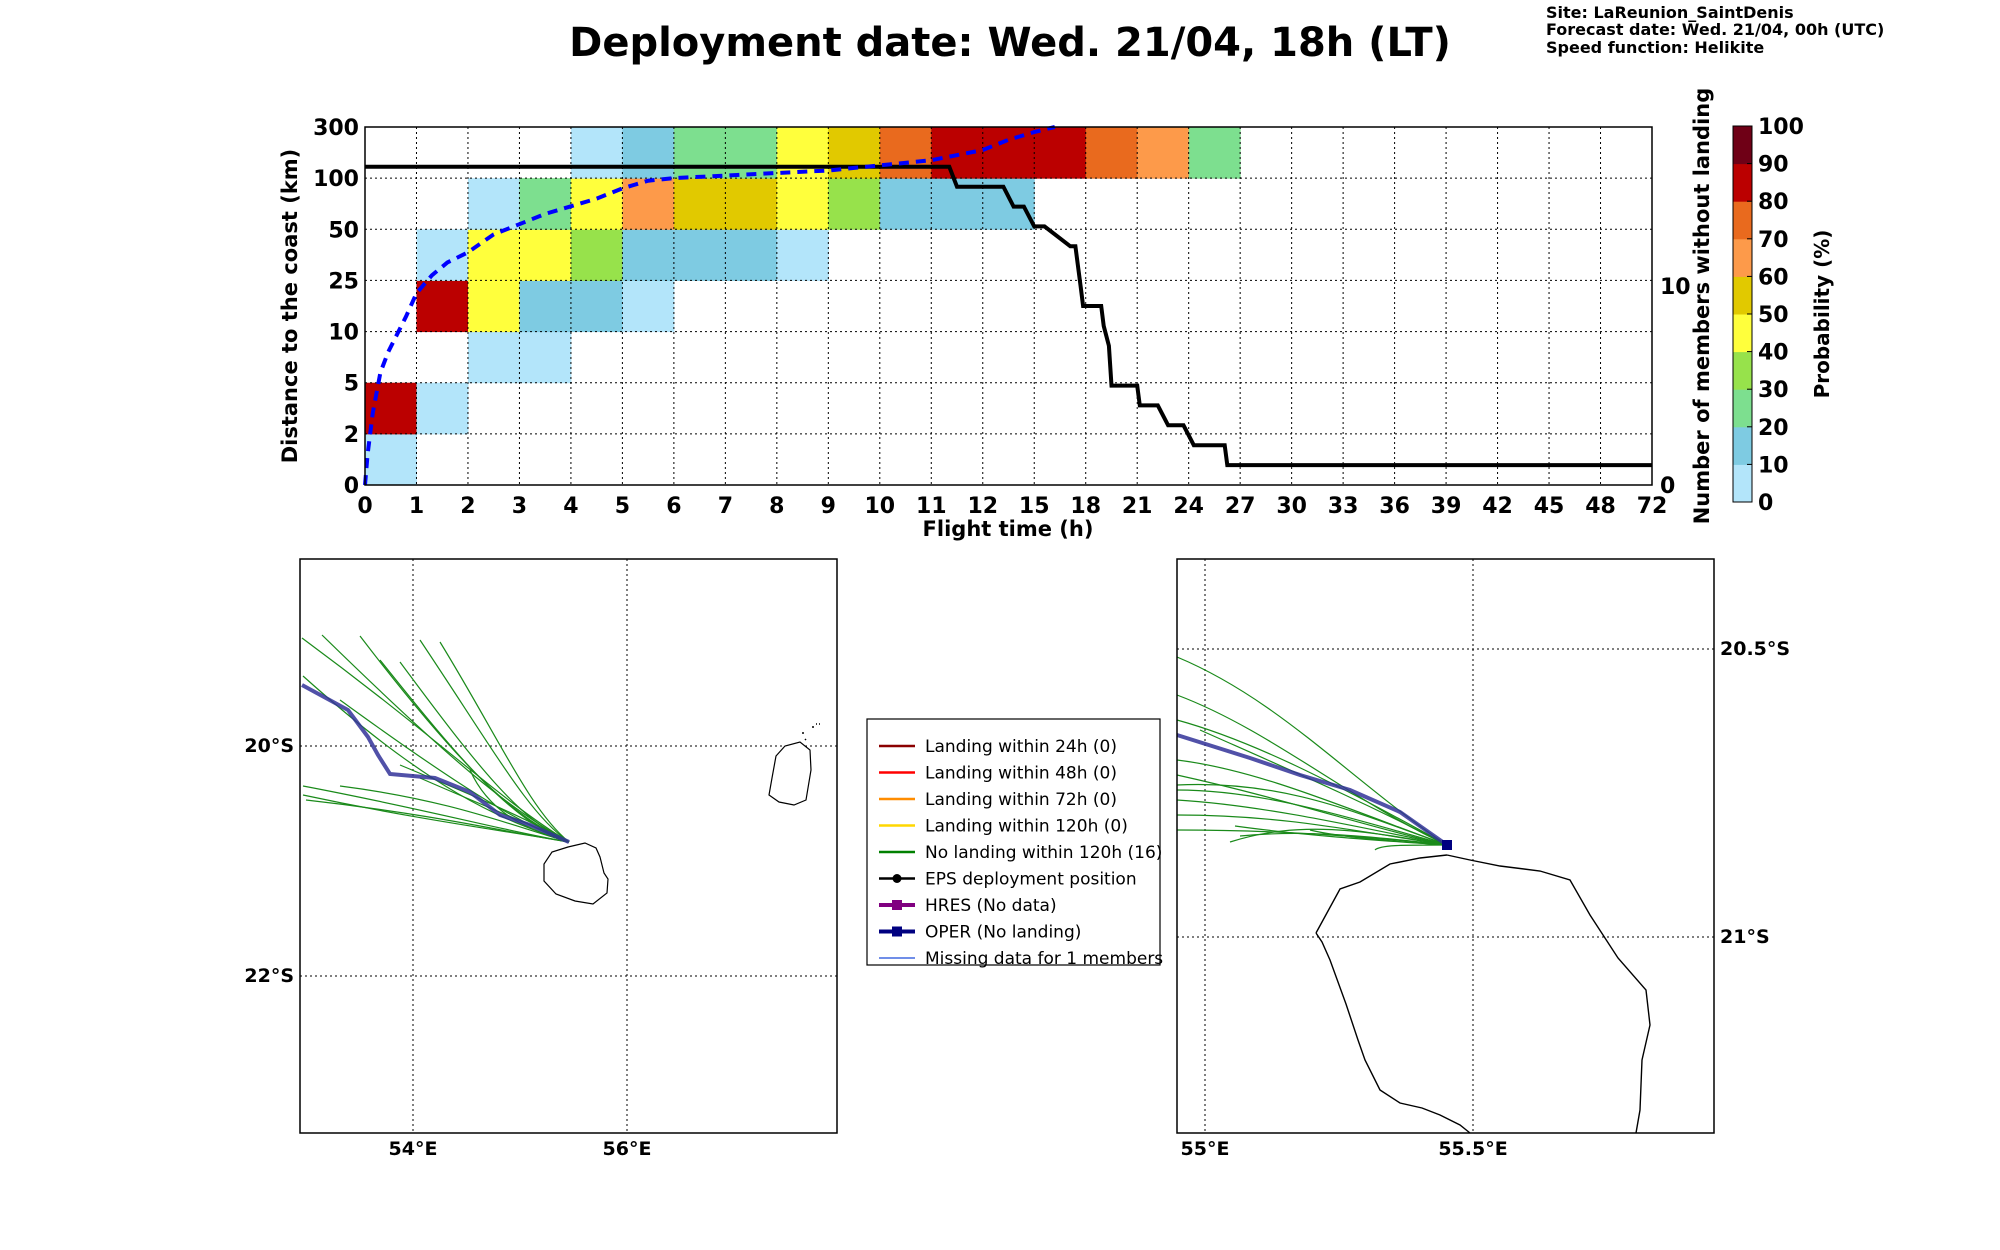  What do you see at coordinates (1822, 314) in the screenshot?
I see `colorbar-label: Probability (%)` at bounding box center [1822, 314].